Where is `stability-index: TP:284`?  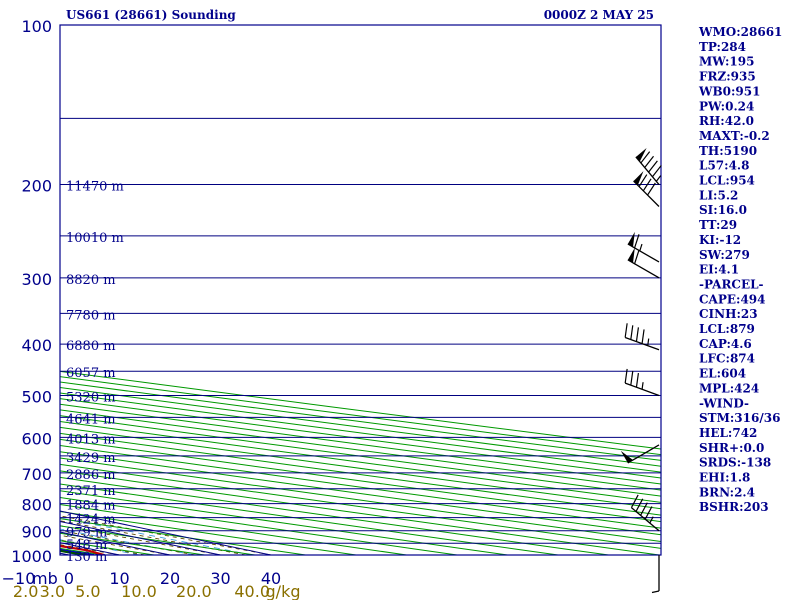
stability-index: TP:284 is located at coordinates (722, 47).